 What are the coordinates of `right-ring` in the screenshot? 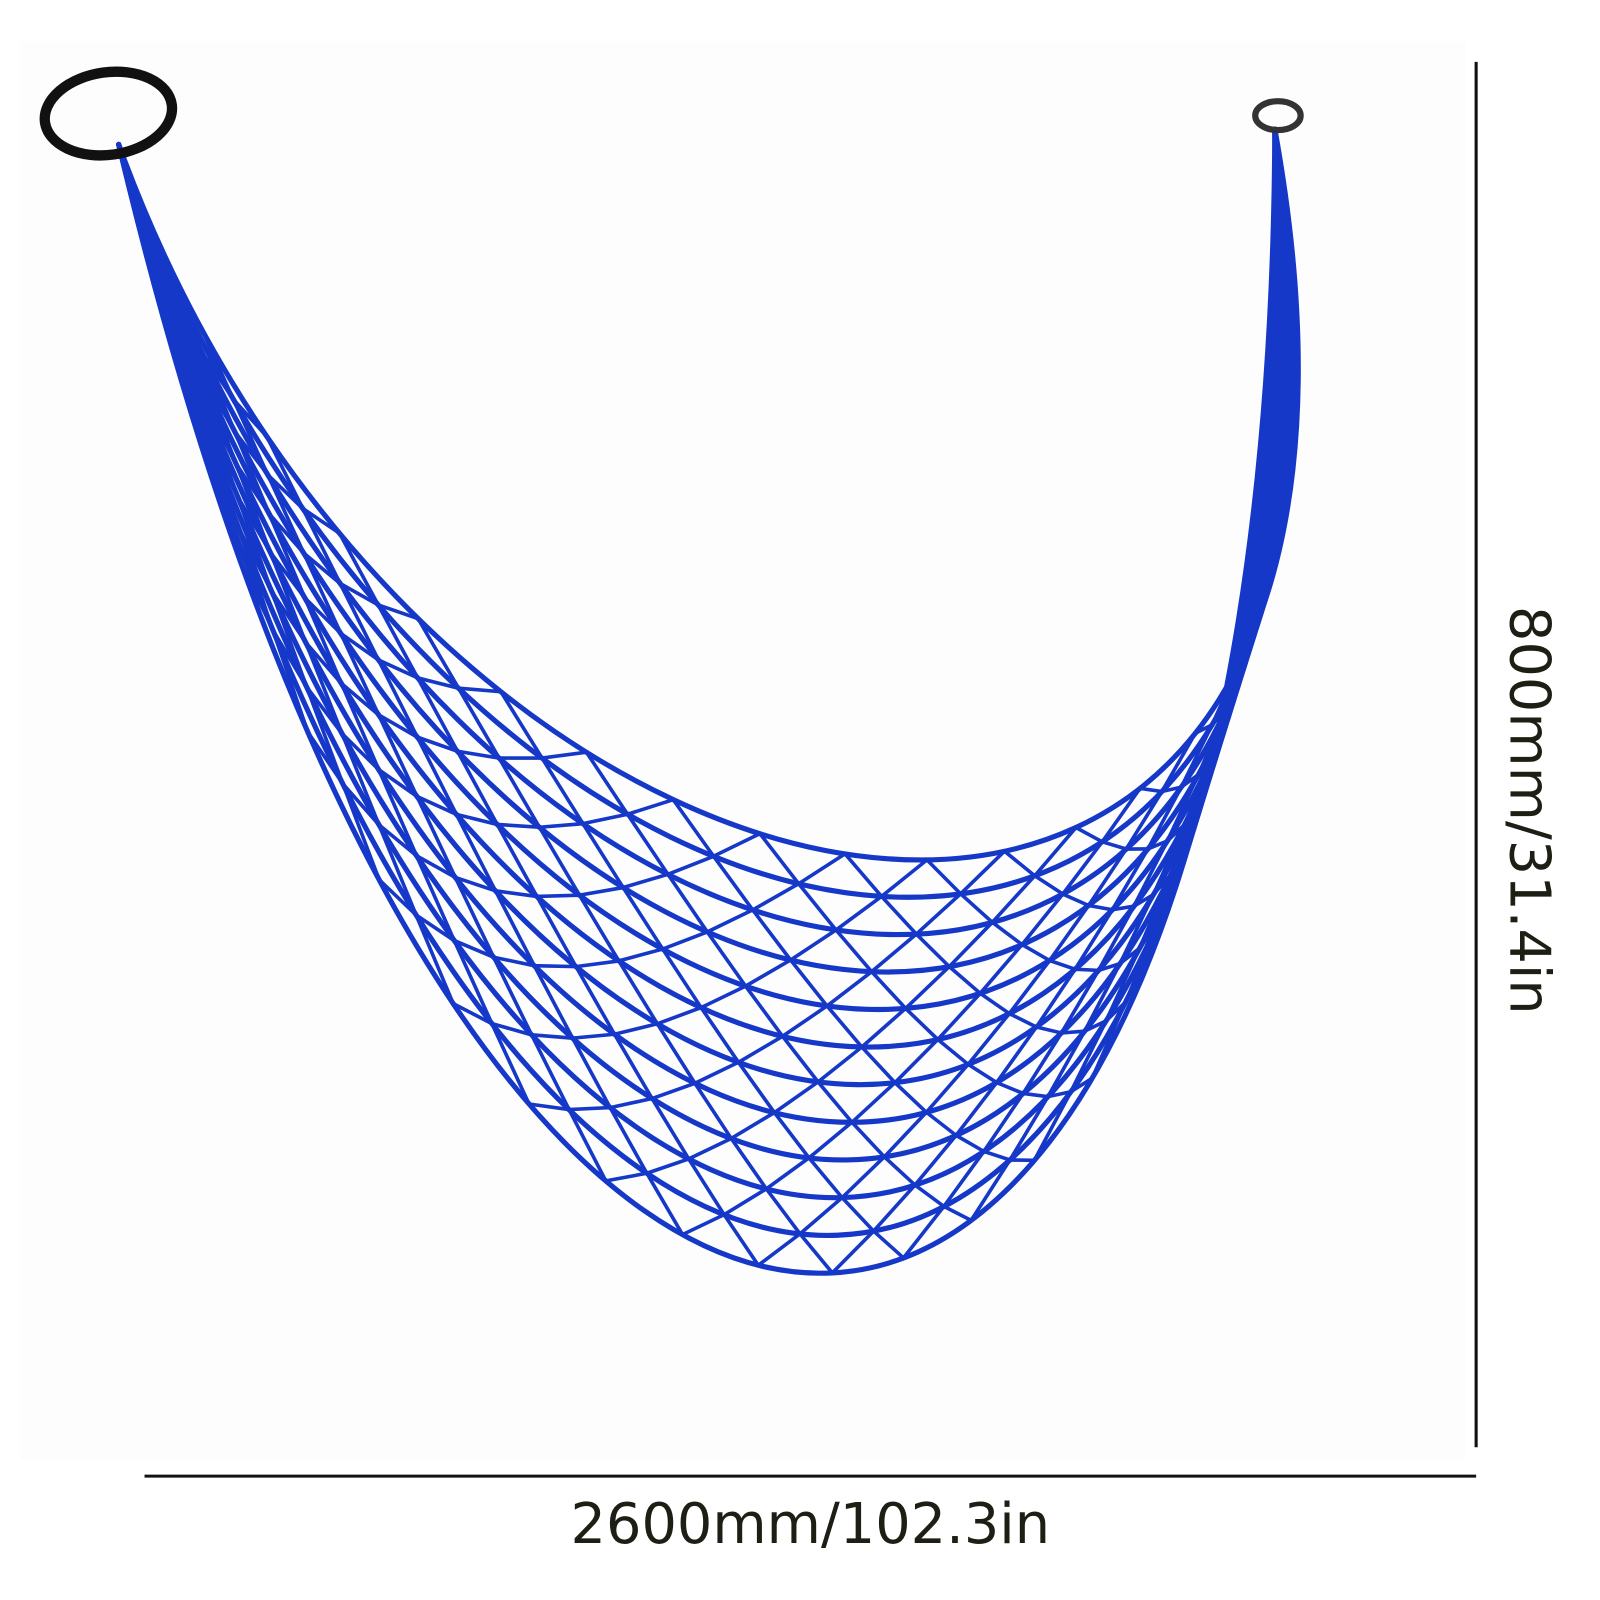 It's located at (1278, 116).